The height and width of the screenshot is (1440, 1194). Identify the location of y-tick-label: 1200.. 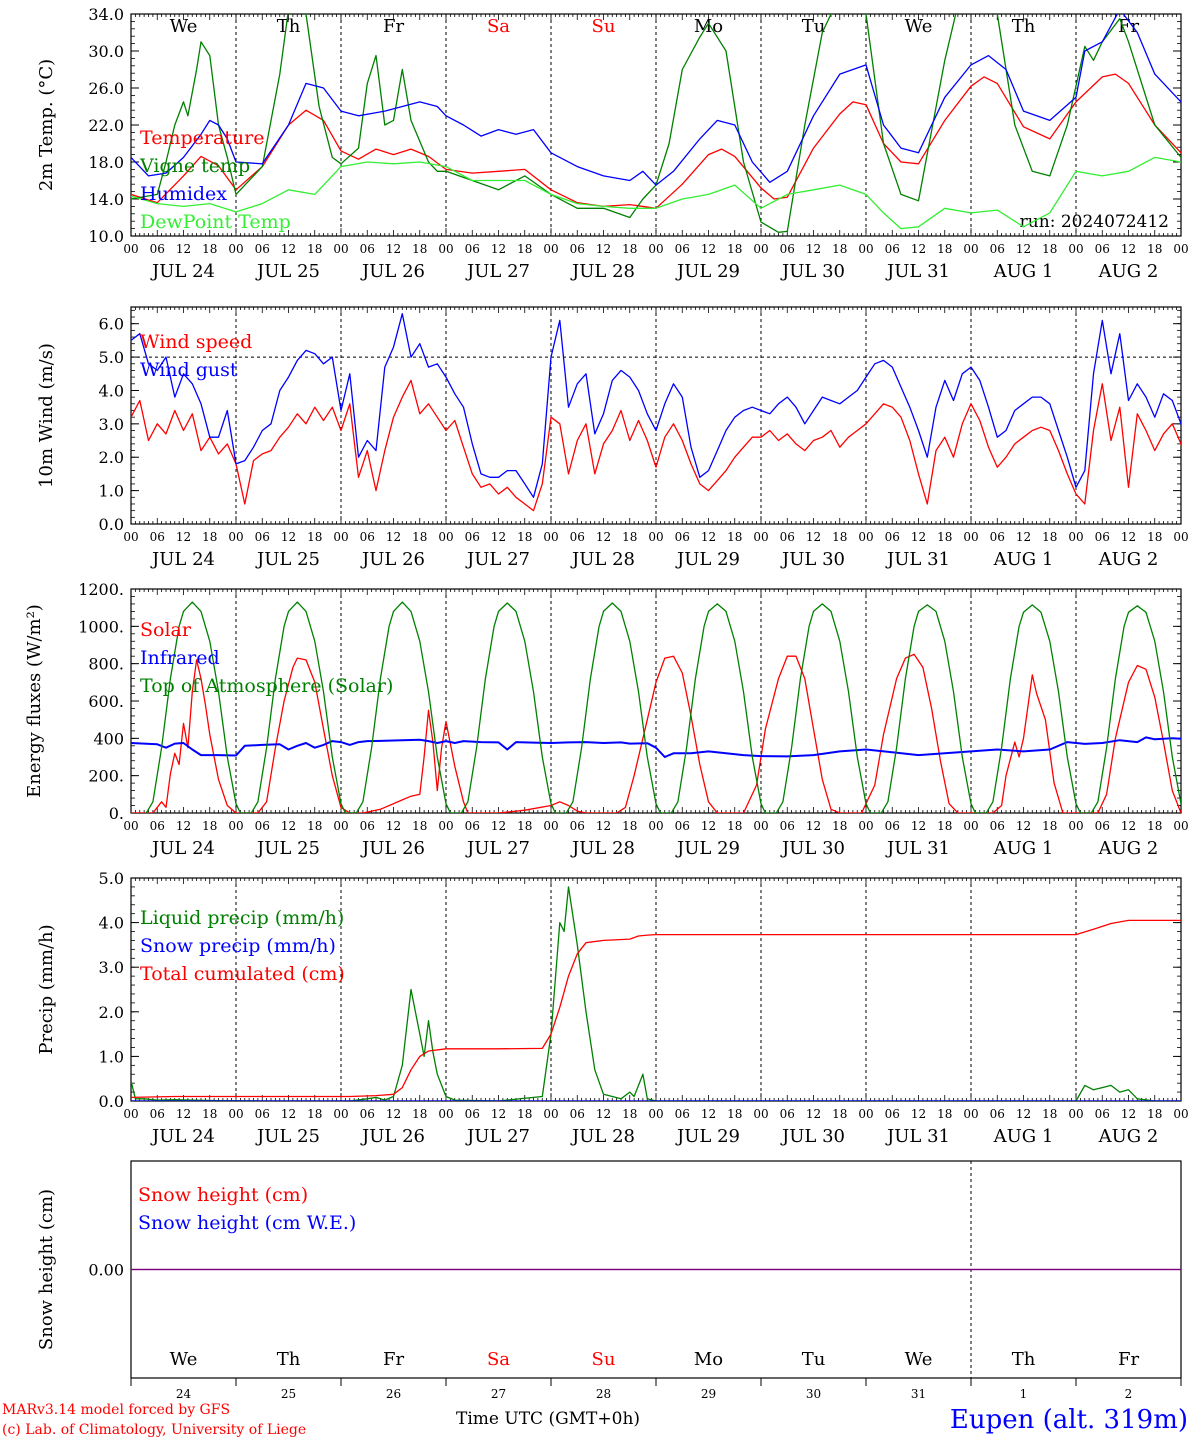
(101, 589).